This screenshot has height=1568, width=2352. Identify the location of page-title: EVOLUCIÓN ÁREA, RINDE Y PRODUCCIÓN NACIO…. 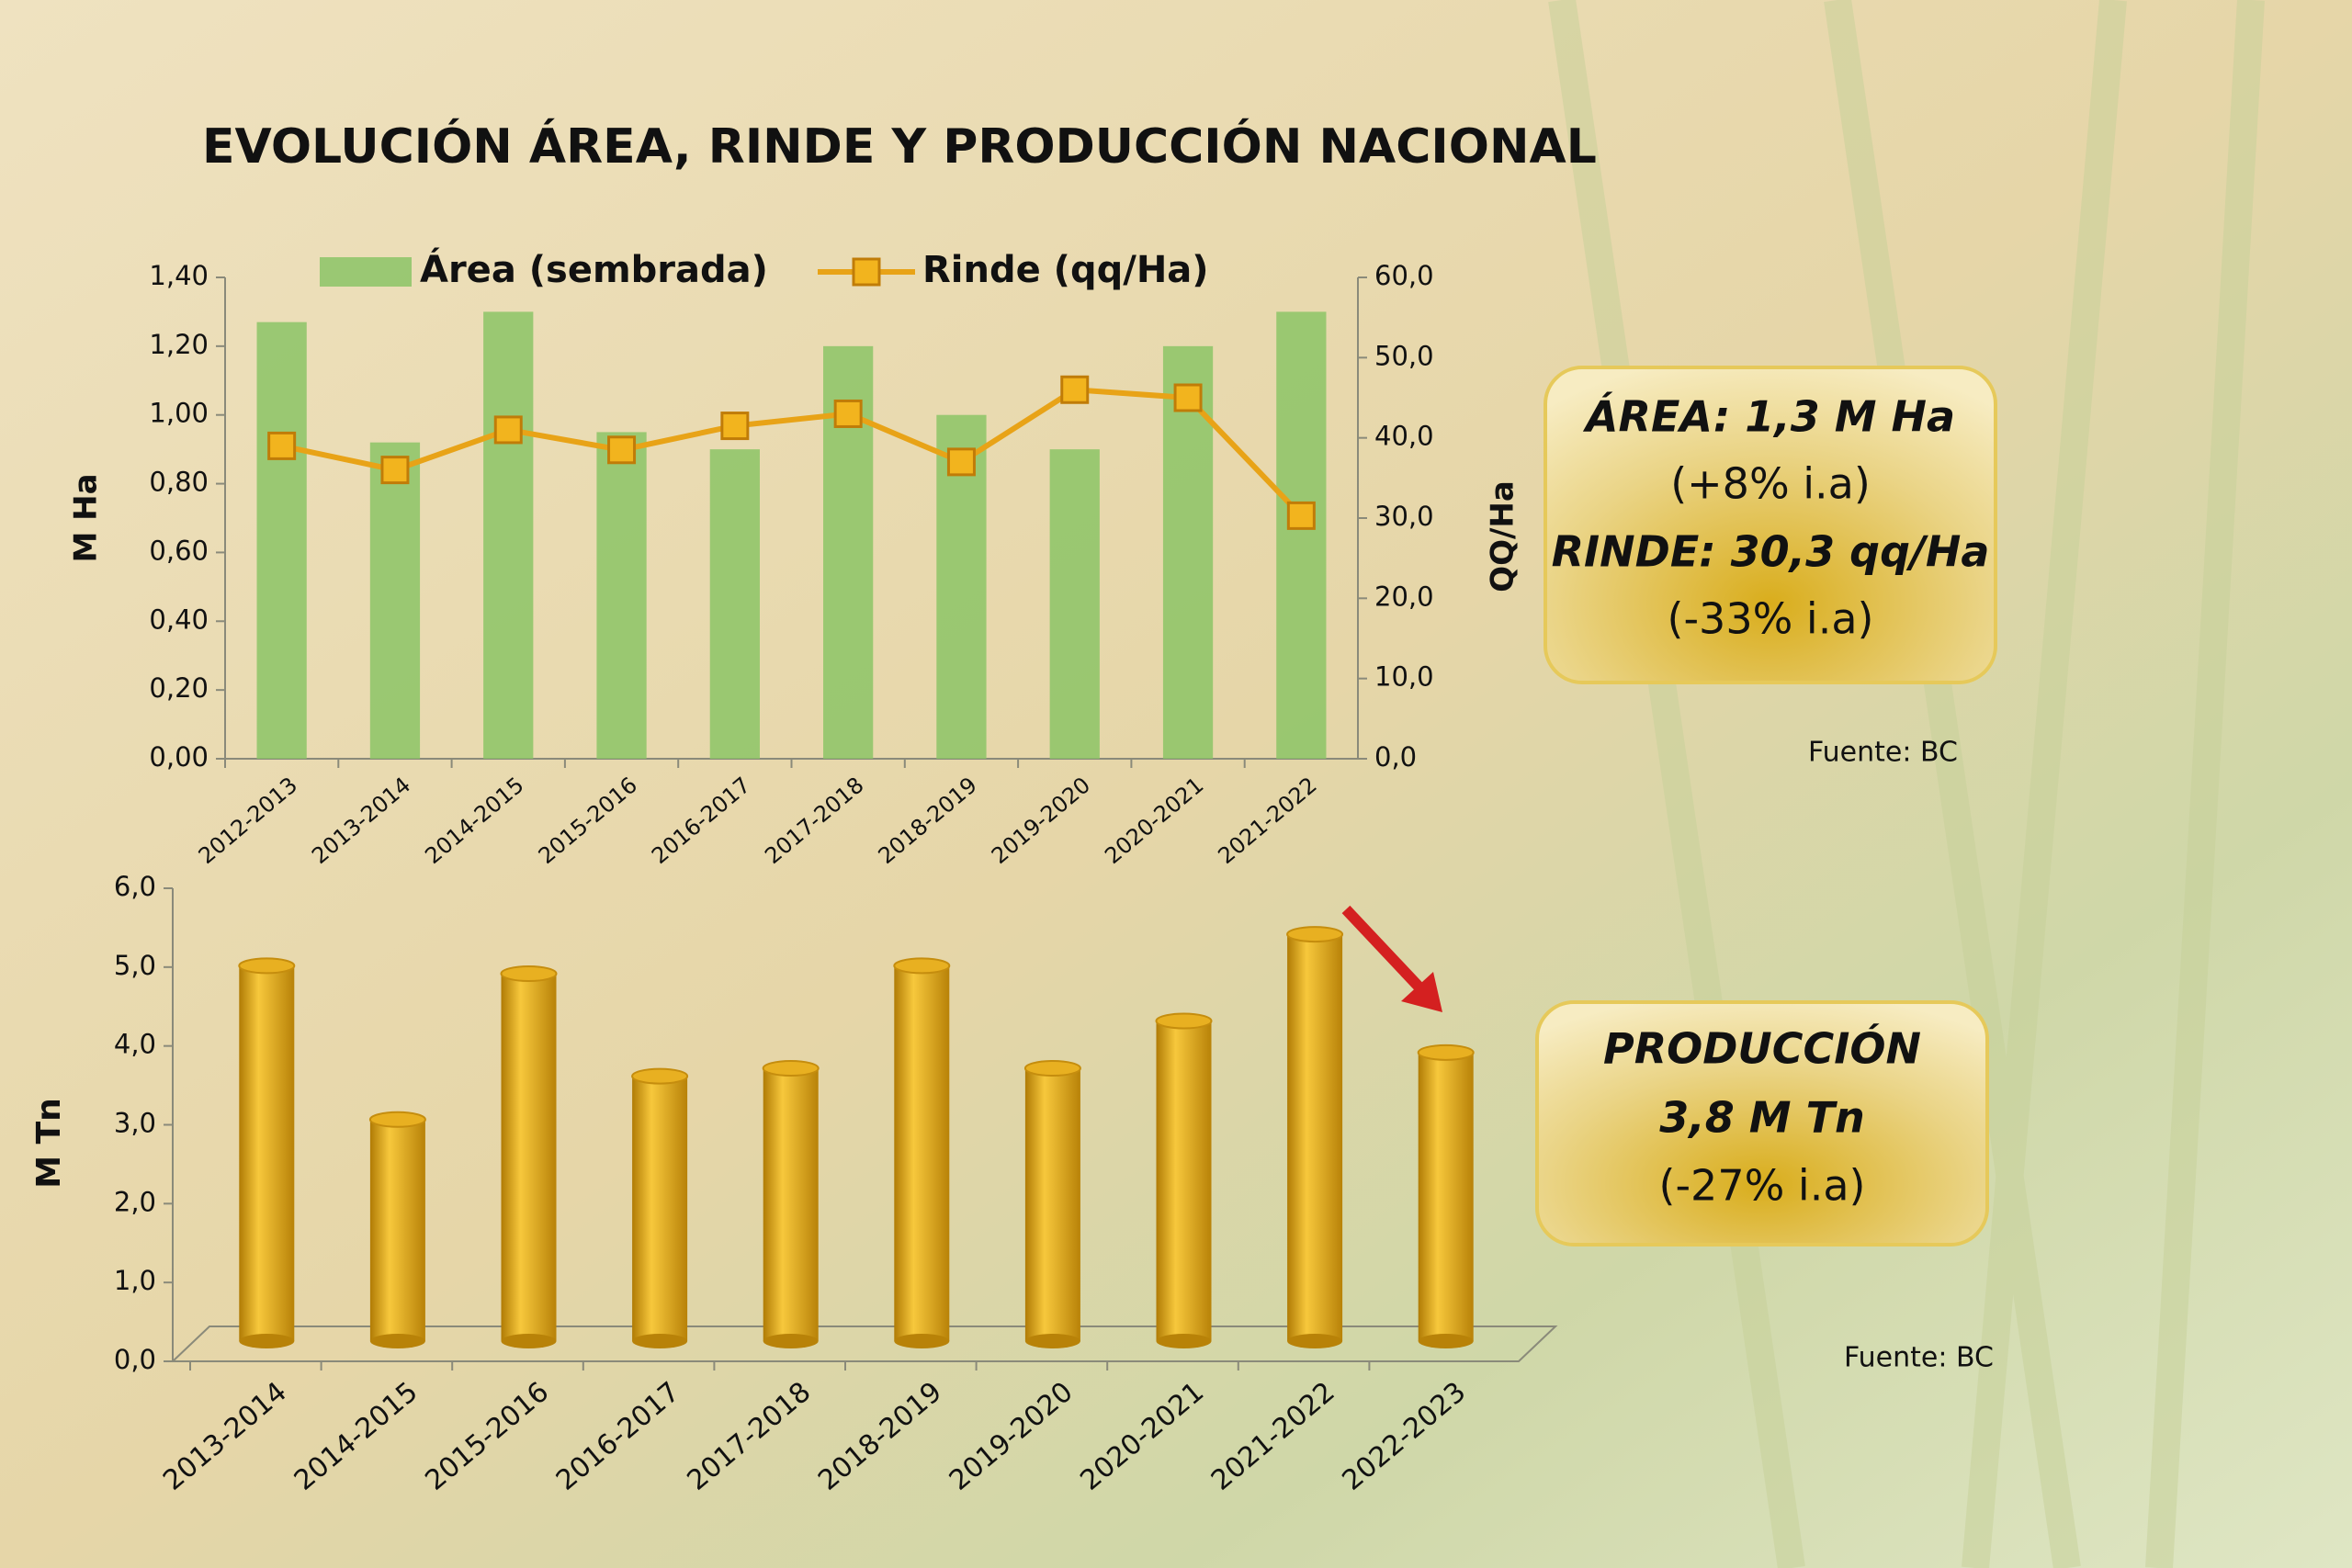
(899, 146).